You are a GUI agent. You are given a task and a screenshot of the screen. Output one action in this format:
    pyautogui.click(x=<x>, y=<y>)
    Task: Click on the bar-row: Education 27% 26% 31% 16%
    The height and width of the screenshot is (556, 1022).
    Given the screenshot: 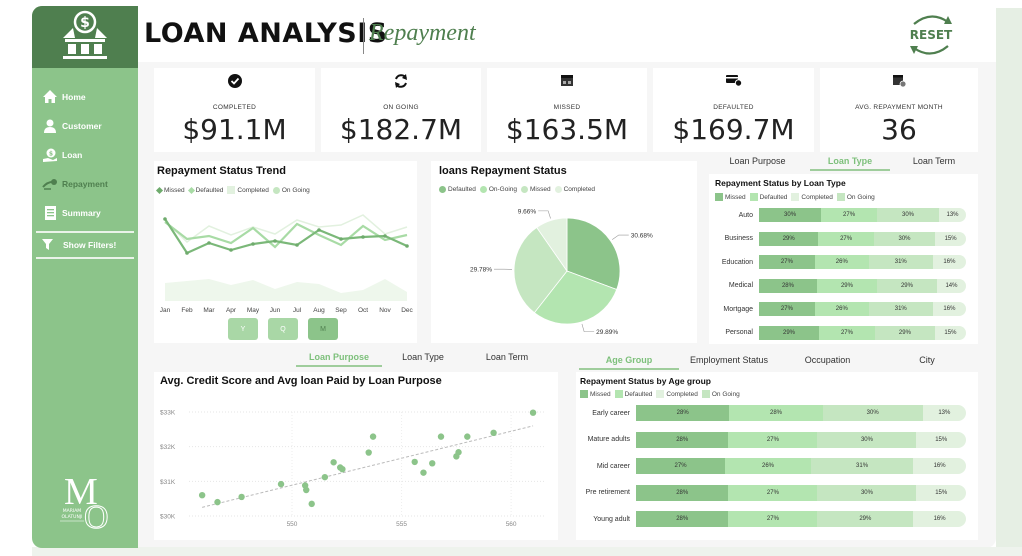 What is the action you would take?
    pyautogui.click(x=837, y=262)
    